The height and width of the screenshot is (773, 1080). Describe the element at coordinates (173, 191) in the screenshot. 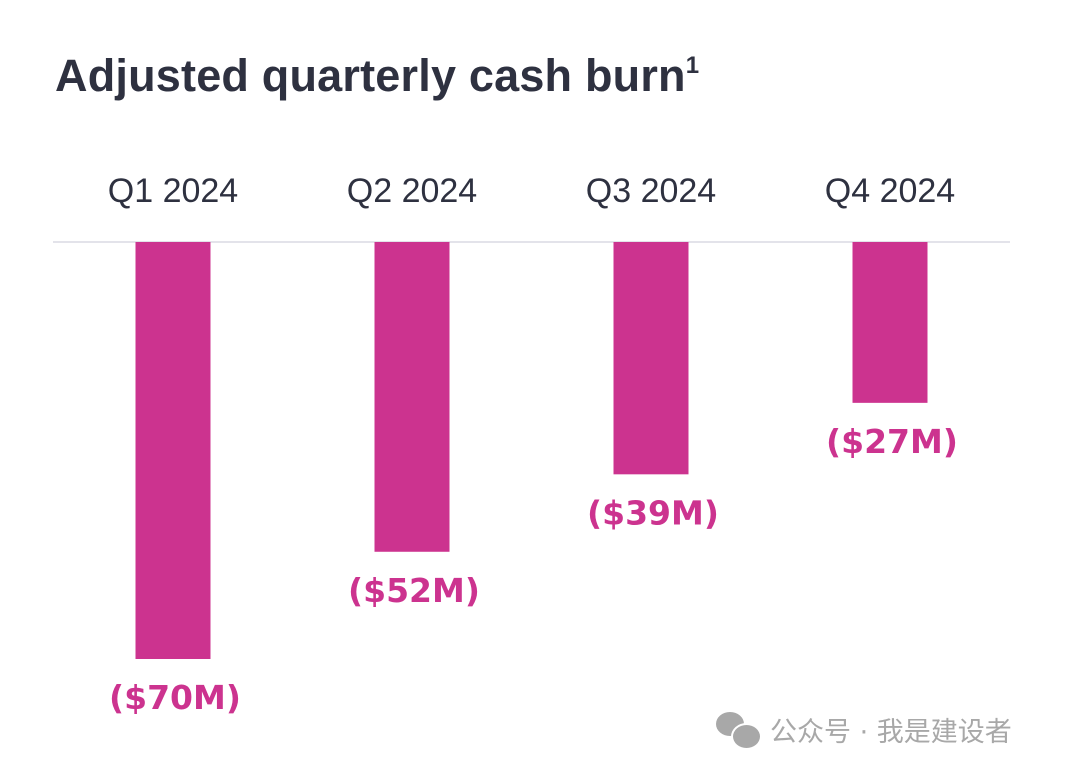

I see `category-label: Q1 2024` at that location.